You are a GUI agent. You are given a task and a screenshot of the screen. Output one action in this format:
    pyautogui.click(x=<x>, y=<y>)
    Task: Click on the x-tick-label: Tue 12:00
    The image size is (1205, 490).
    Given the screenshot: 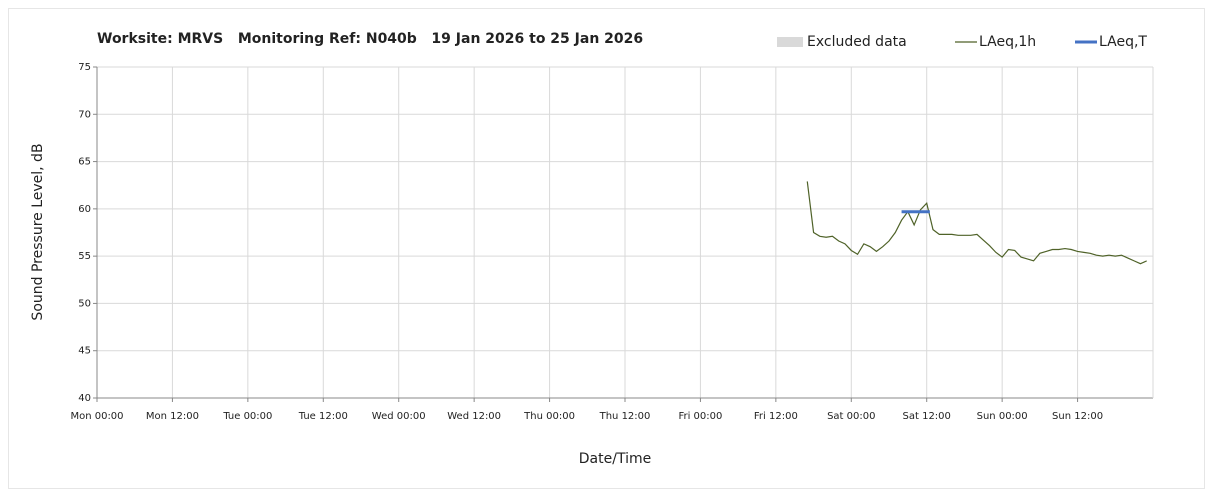 What is the action you would take?
    pyautogui.click(x=323, y=416)
    